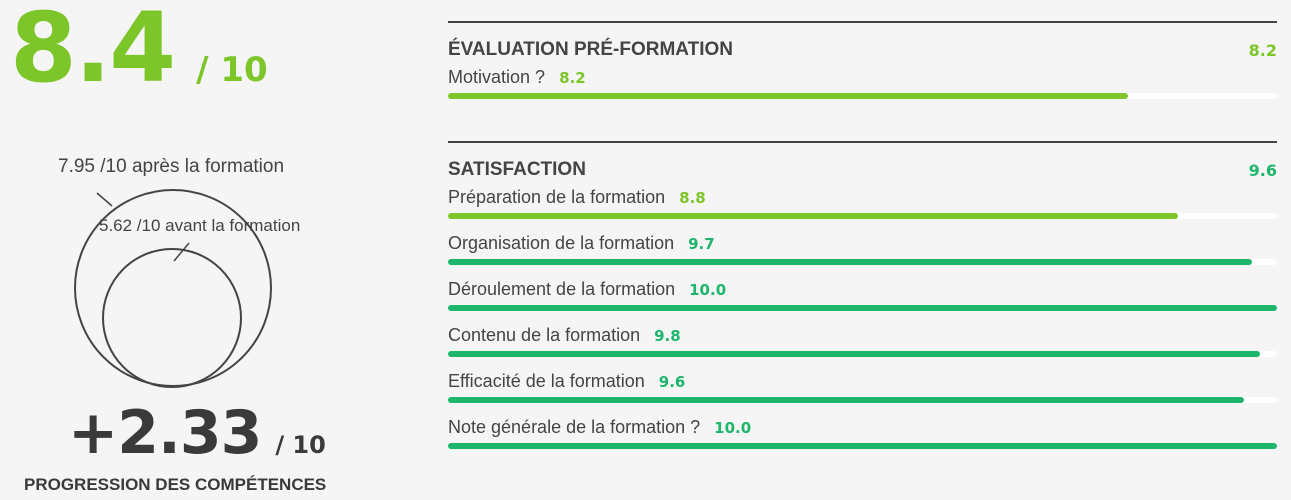 Image resolution: width=1291 pixels, height=500 pixels. What do you see at coordinates (171, 166) in the screenshot?
I see `after-label: 7.95 /10 après la formation` at bounding box center [171, 166].